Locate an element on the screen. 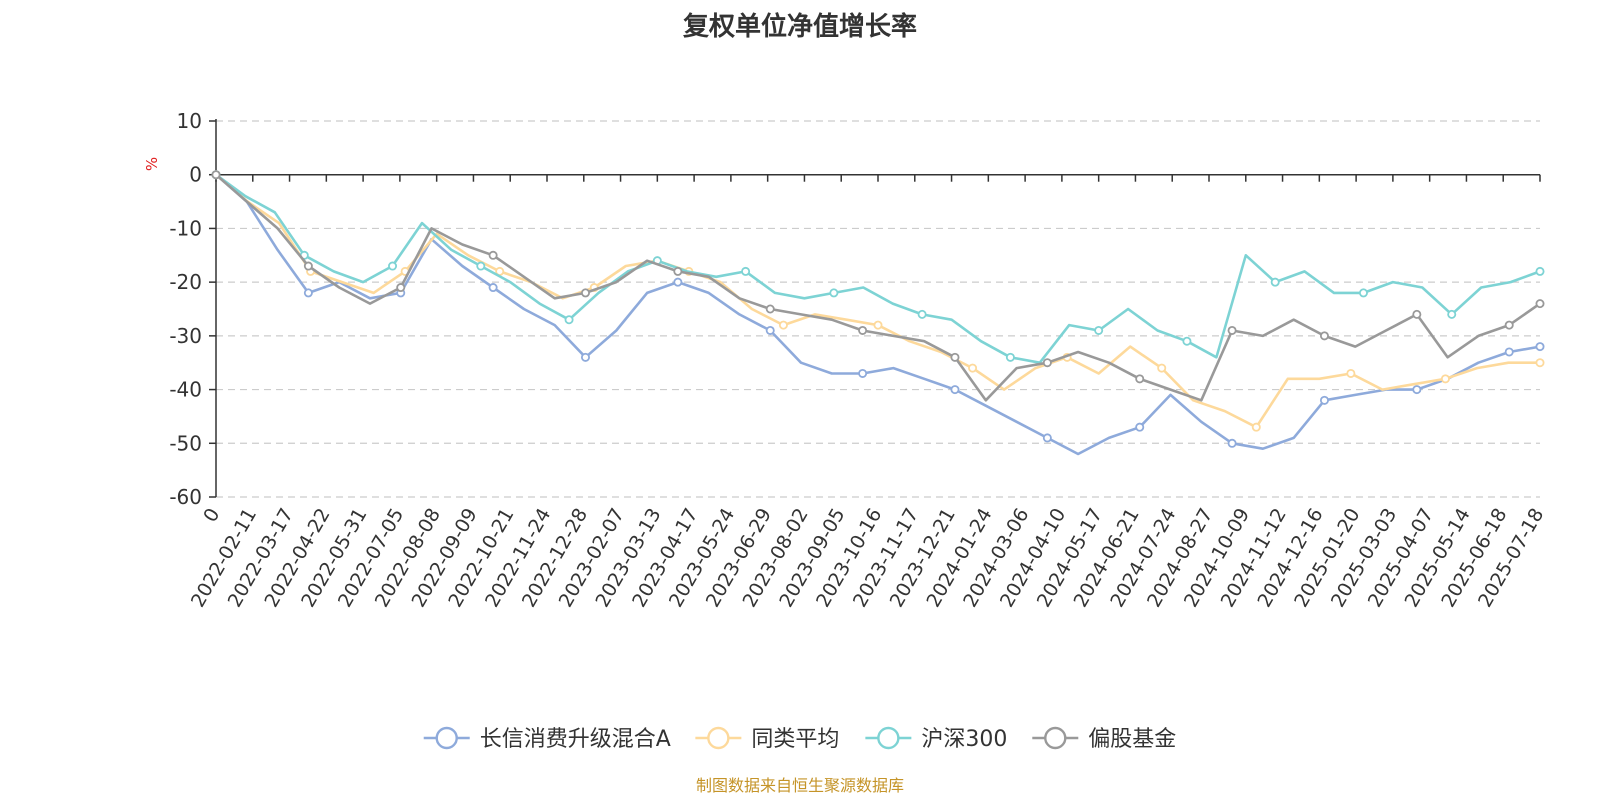 This screenshot has height=800, width=1600. y-tick-label: -60 is located at coordinates (185, 497).